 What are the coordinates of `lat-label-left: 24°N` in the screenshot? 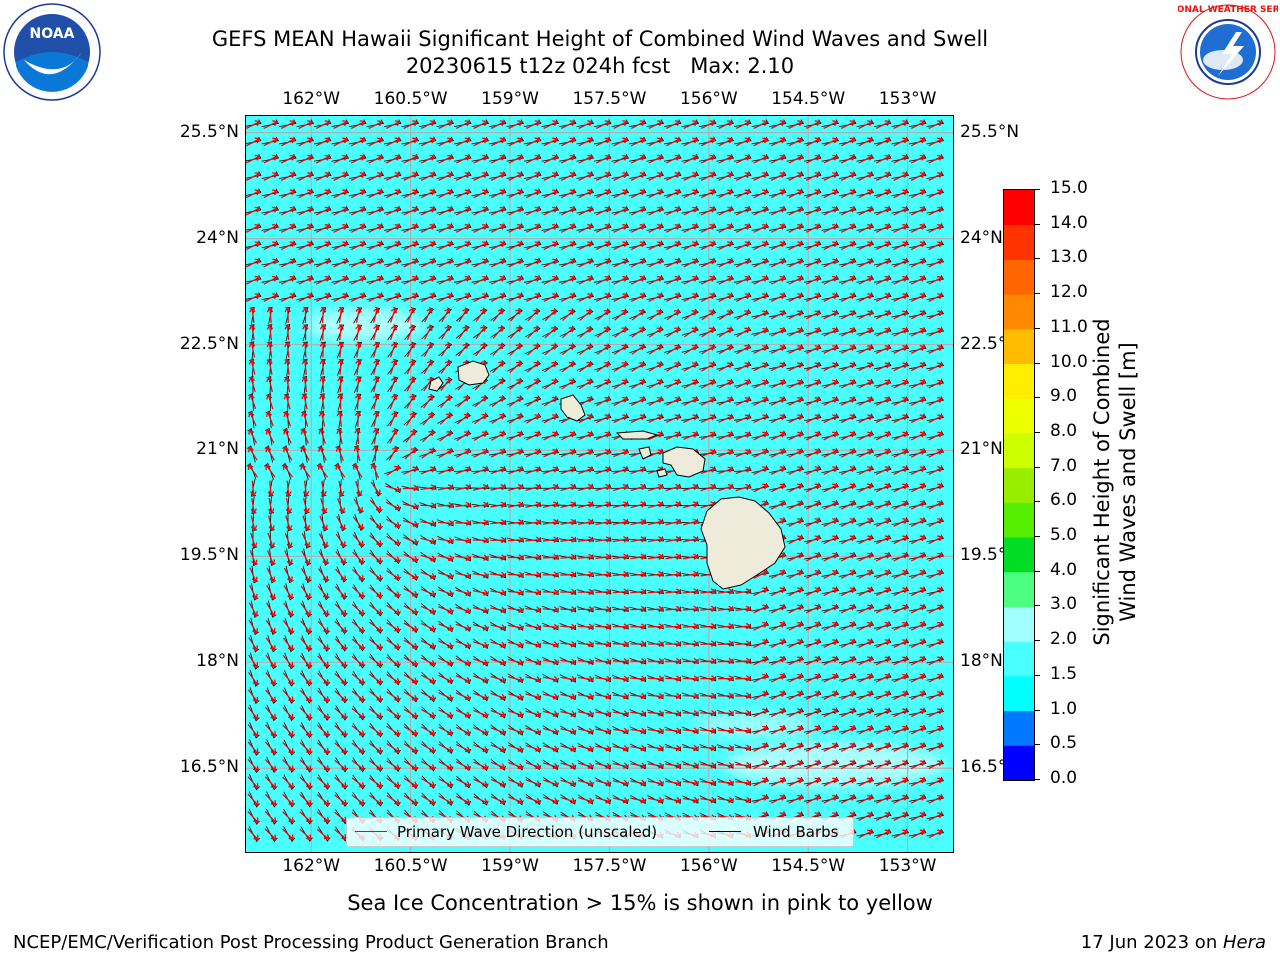 It's located at (217, 237).